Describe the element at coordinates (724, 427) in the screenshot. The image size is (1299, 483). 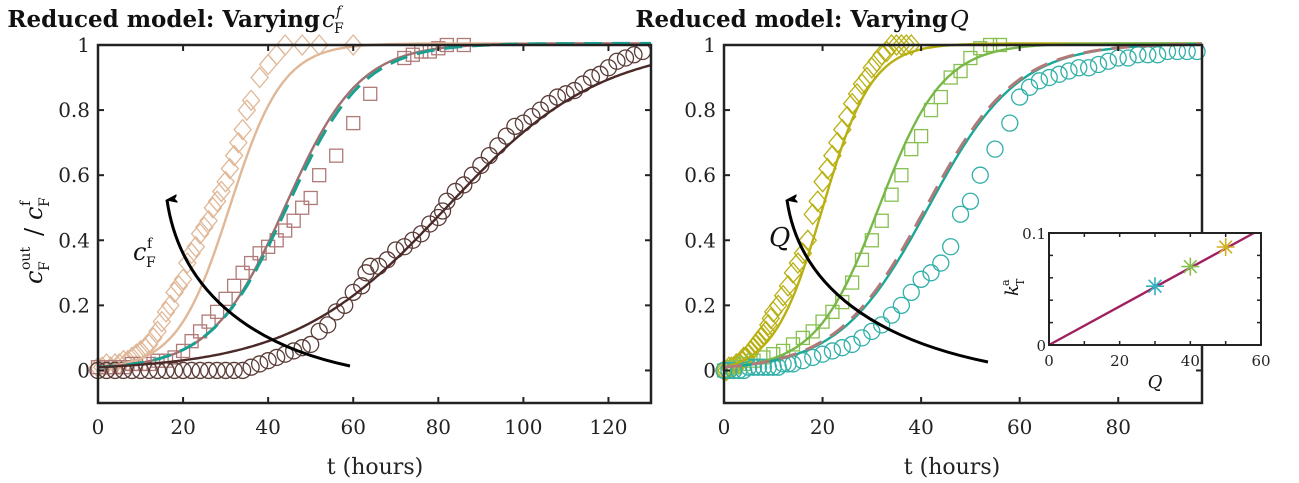
I see `x-tick-label: 0` at that location.